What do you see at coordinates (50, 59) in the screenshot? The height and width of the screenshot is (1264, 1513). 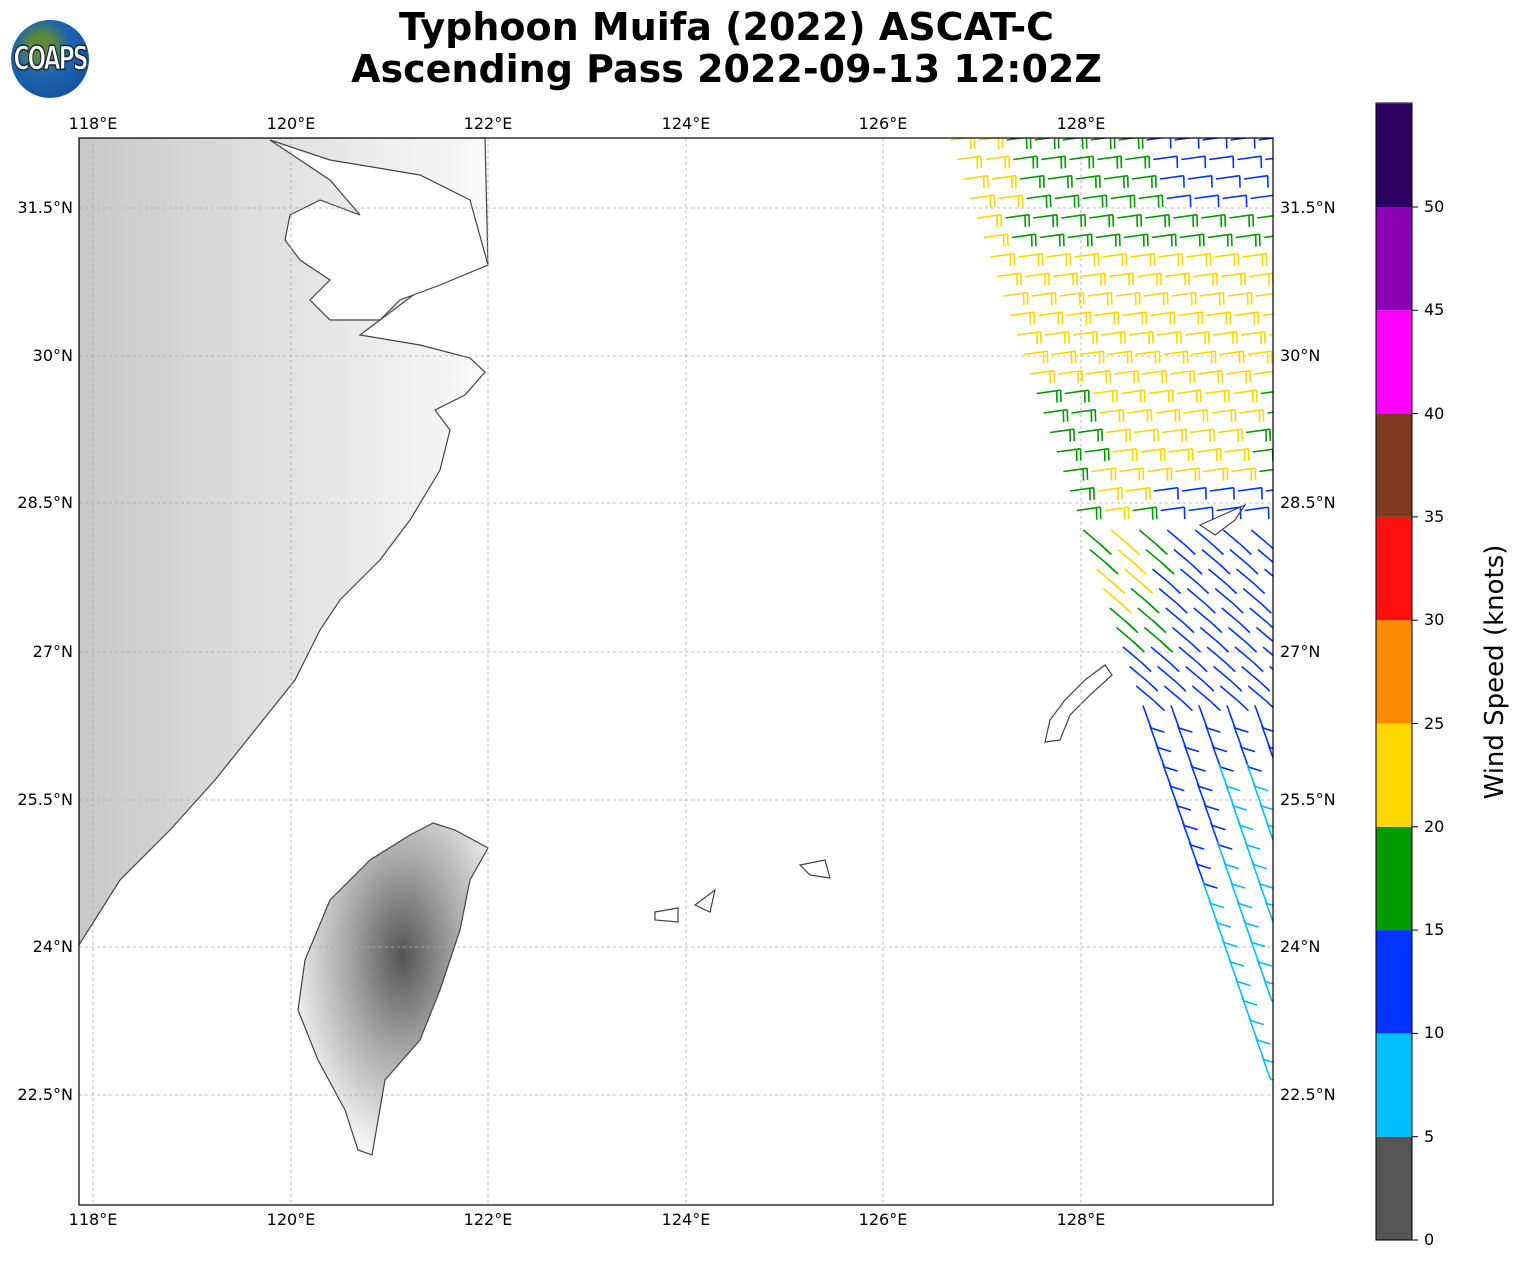 I see `coaps-logo: COAPS` at bounding box center [50, 59].